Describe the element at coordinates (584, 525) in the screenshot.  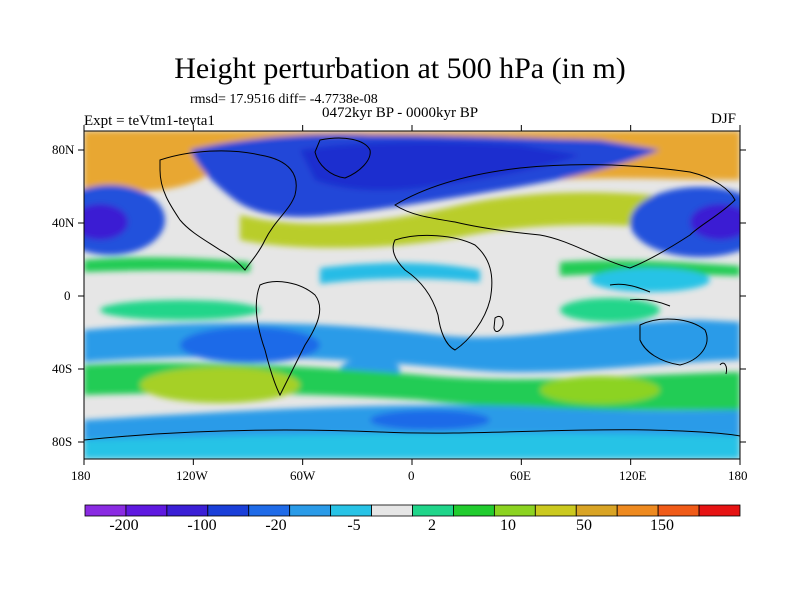
I see `colorbar-label: 50` at that location.